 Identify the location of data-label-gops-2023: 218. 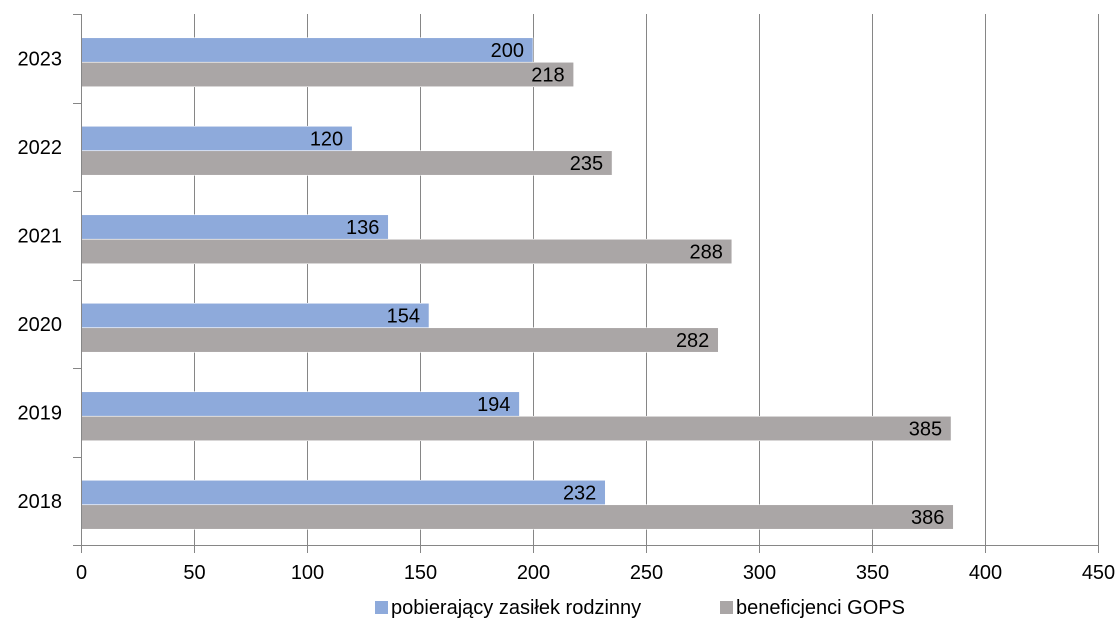
(547, 76).